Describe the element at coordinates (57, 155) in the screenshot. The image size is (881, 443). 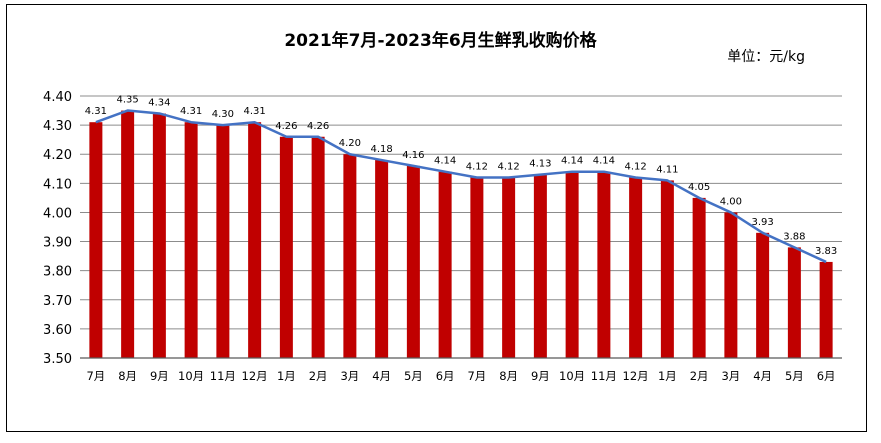
I see `y-tick-label: 4.20` at that location.